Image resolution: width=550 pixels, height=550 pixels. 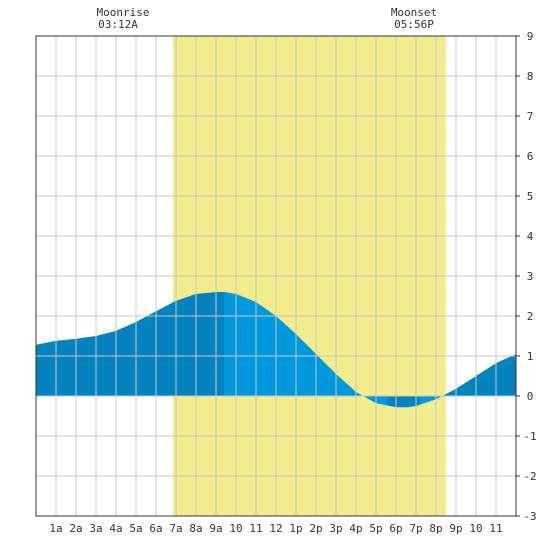 I want to click on y-tick-label: 0, so click(x=530, y=396).